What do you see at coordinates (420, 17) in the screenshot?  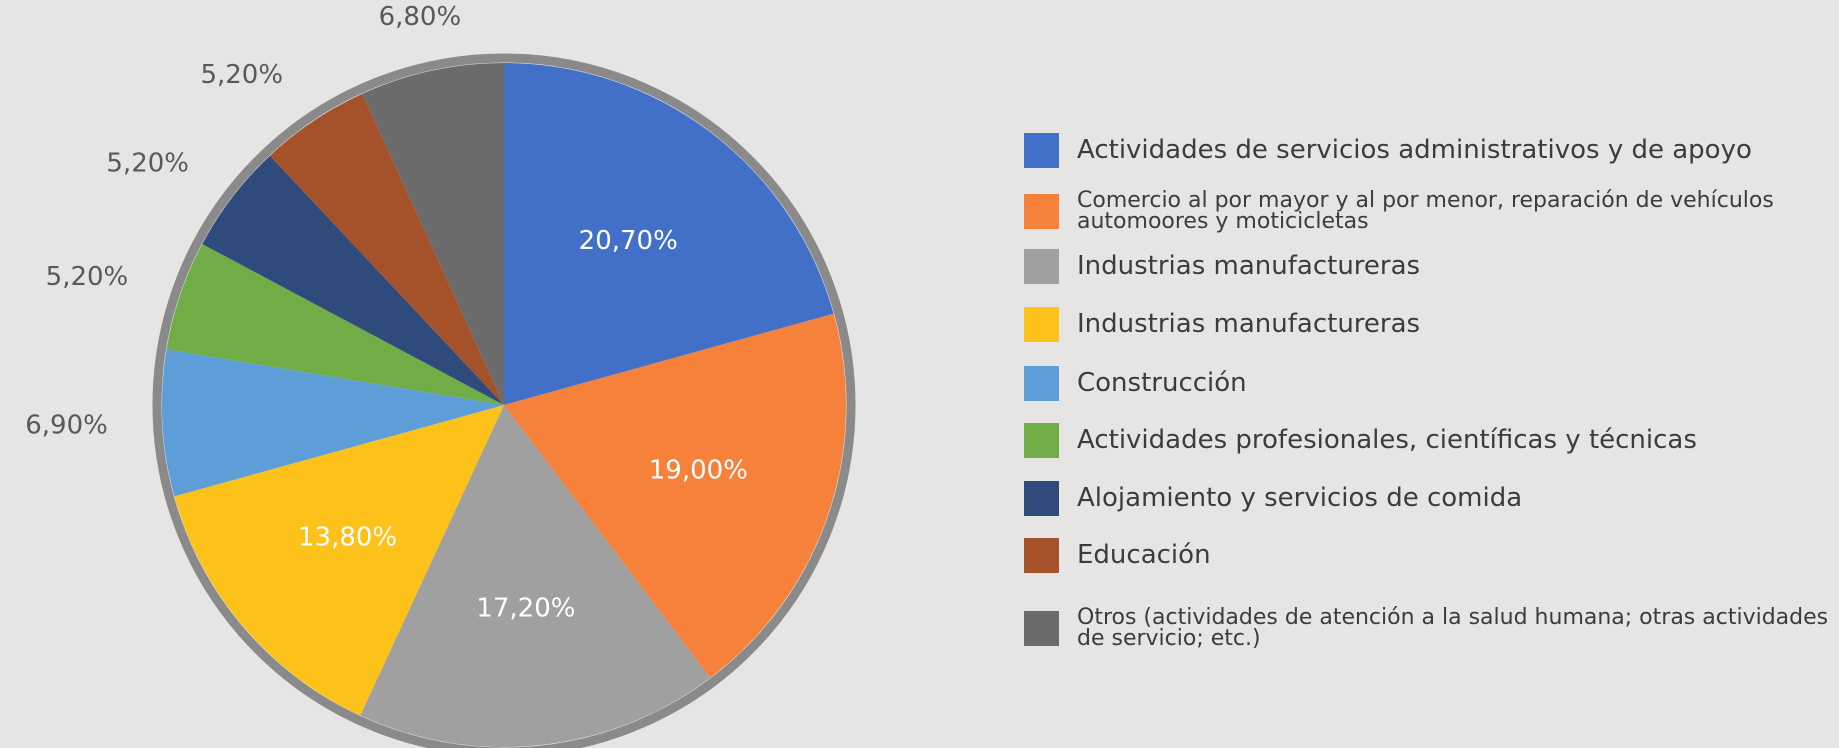 I see `data-label: 6,80%` at bounding box center [420, 17].